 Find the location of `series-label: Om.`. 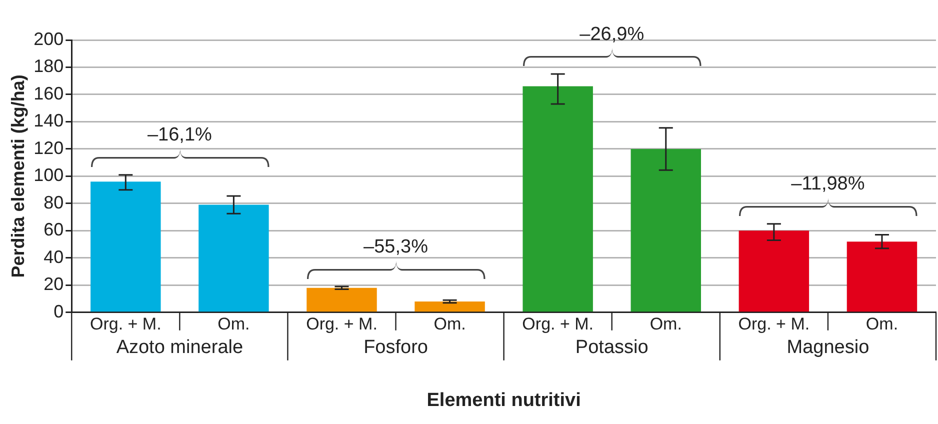

series-label: Om. is located at coordinates (234, 324).